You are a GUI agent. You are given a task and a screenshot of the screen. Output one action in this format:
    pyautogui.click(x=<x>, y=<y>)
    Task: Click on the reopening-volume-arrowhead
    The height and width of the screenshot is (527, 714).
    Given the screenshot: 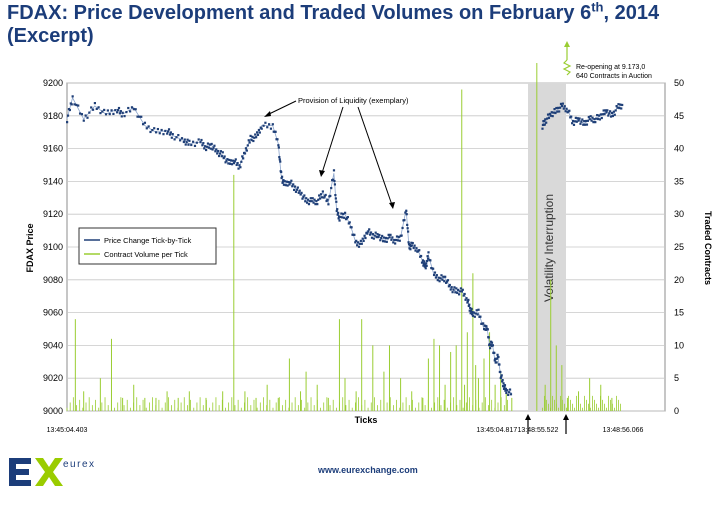 What is the action you would take?
    pyautogui.click(x=567, y=44)
    